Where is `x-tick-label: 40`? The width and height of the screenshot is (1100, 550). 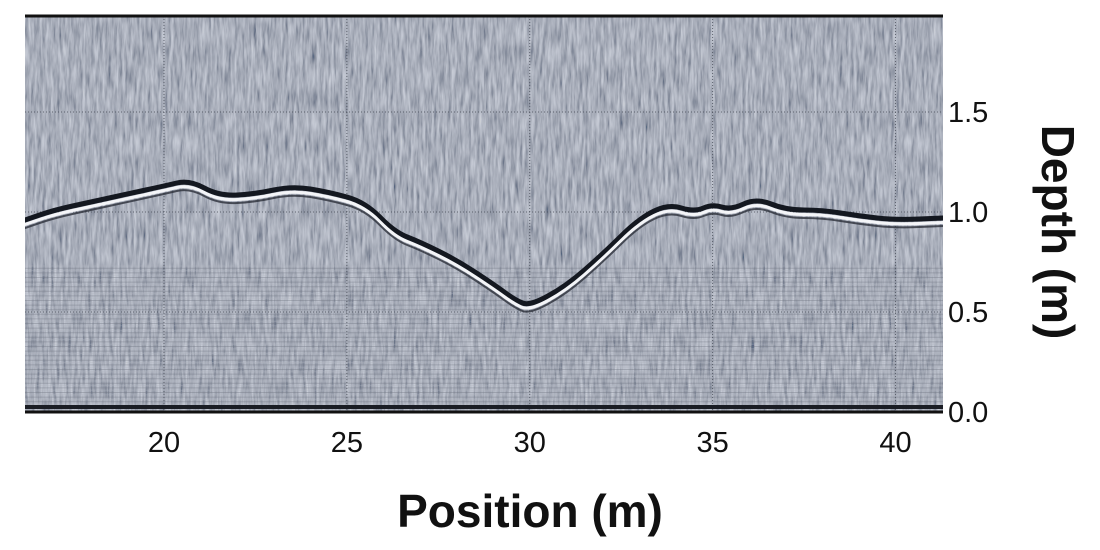
x-tick-label: 40 is located at coordinates (895, 443).